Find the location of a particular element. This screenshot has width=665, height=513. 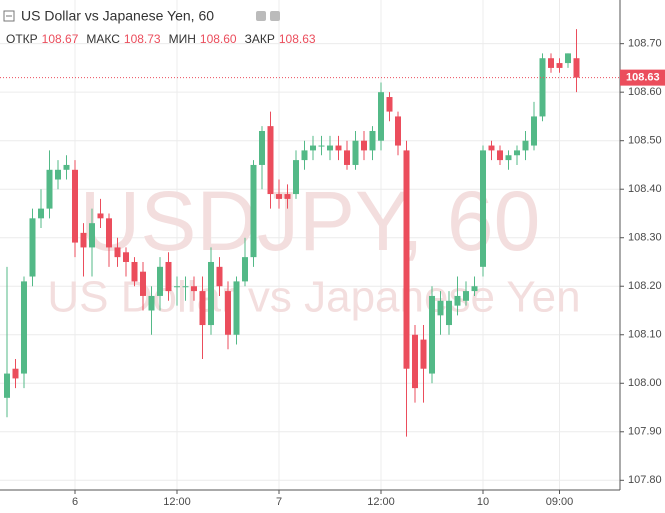

last-price-label: 108.63 is located at coordinates (643, 78).